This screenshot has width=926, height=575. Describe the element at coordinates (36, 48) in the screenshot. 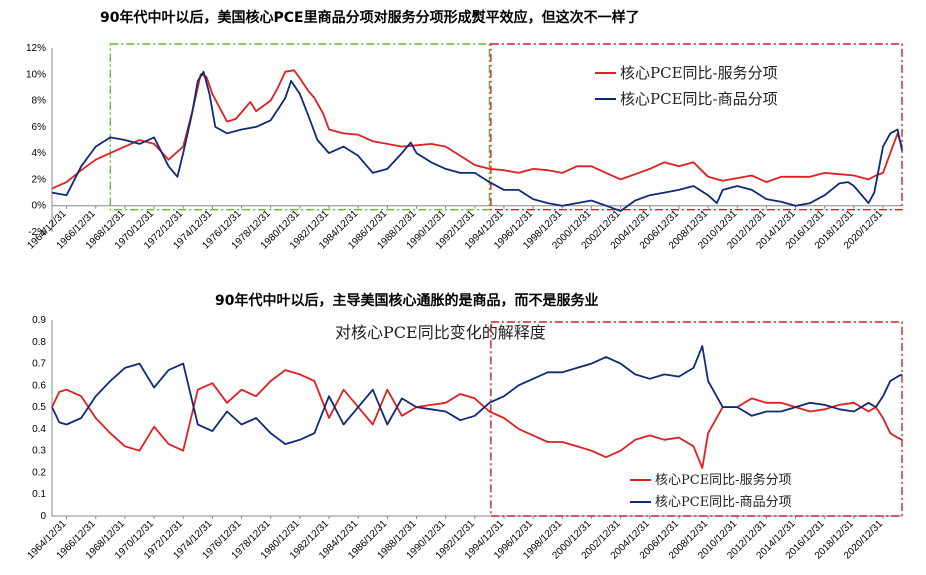

I see `c1-y-tick-label: 12%` at that location.